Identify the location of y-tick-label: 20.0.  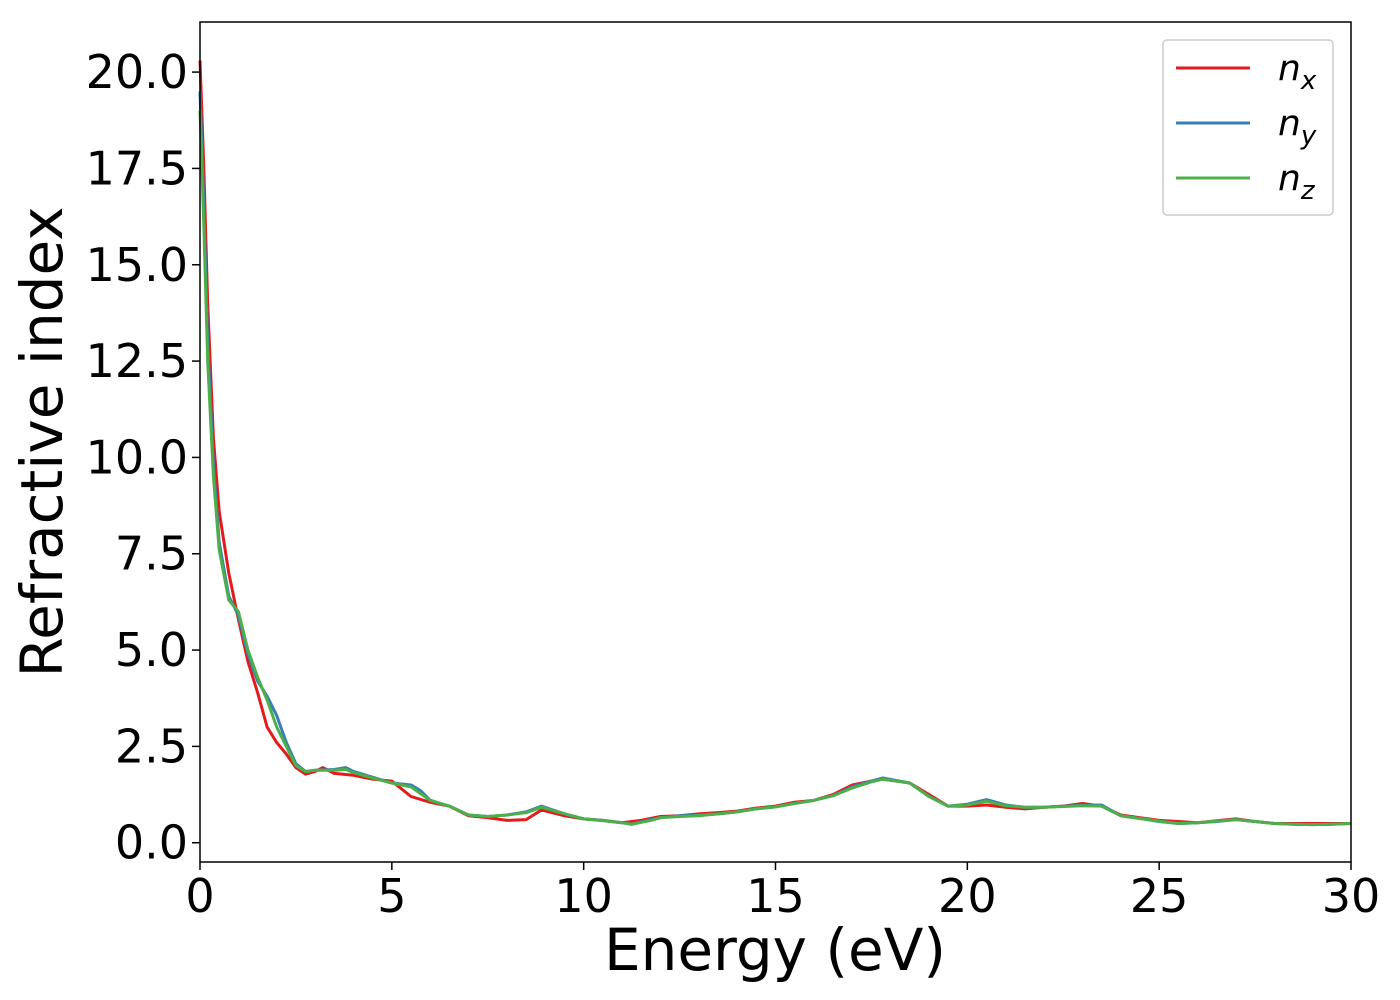
(137, 72).